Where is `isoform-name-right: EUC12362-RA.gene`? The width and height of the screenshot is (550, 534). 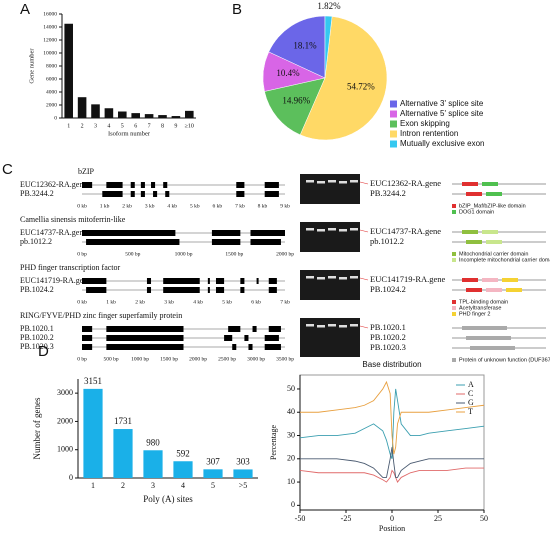
isoform-name-right: EUC12362-RA.gene is located at coordinates (405, 183).